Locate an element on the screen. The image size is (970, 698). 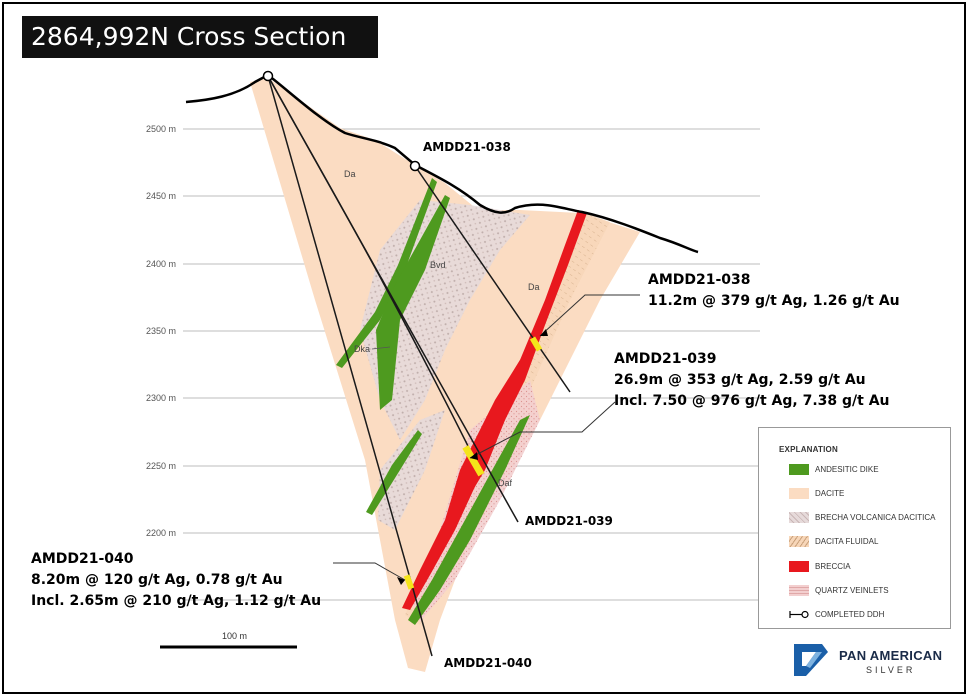
legend-label: ANDESITIC DIKE is located at coordinates (847, 469).